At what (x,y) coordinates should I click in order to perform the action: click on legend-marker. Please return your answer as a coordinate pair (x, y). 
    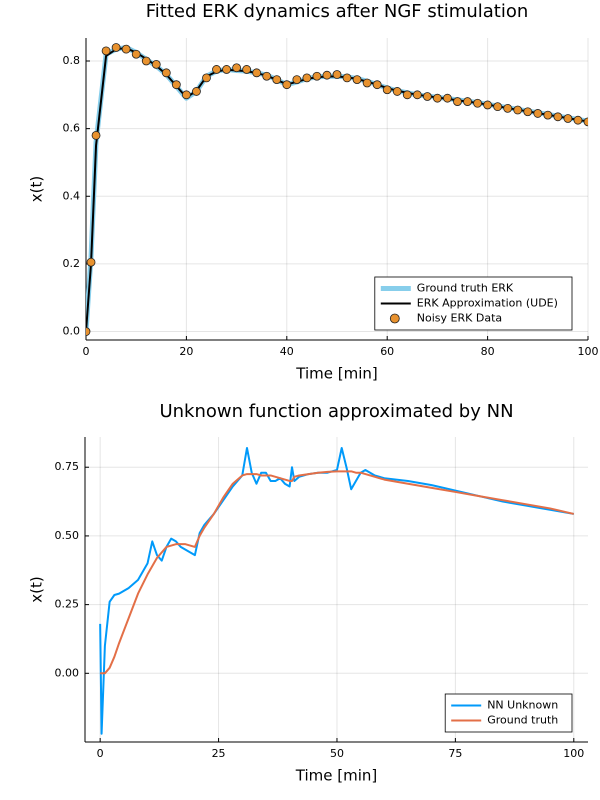
    Looking at the image, I should click on (394, 318).